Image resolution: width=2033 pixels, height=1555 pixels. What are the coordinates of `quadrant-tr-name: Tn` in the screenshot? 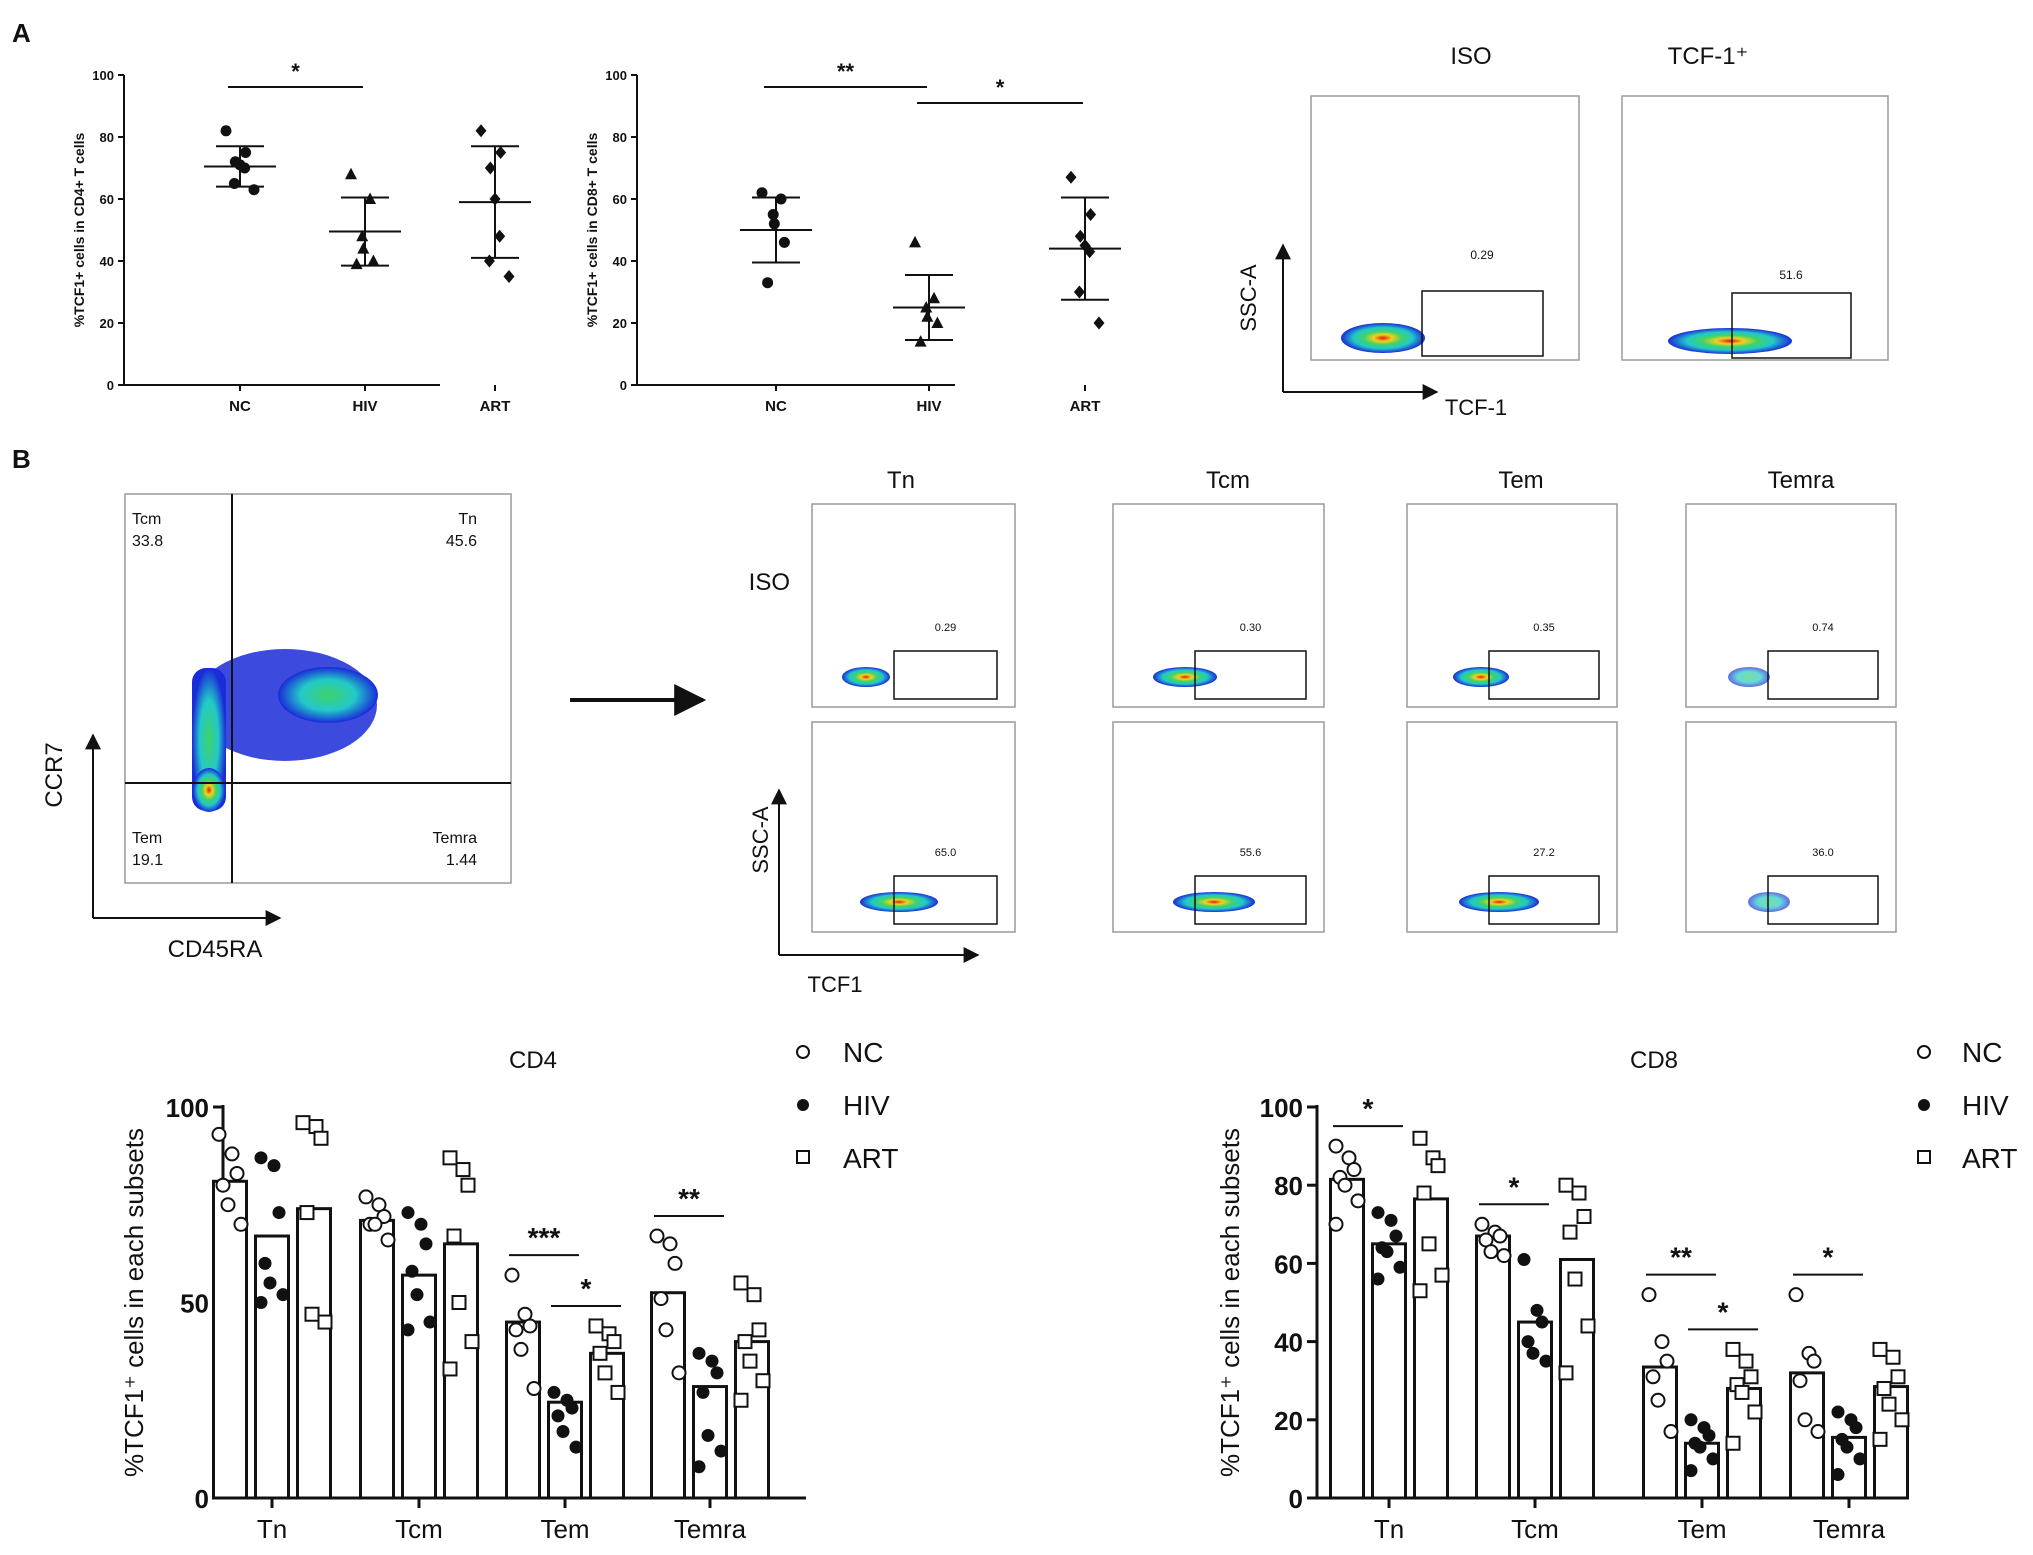 It's located at (467, 519).